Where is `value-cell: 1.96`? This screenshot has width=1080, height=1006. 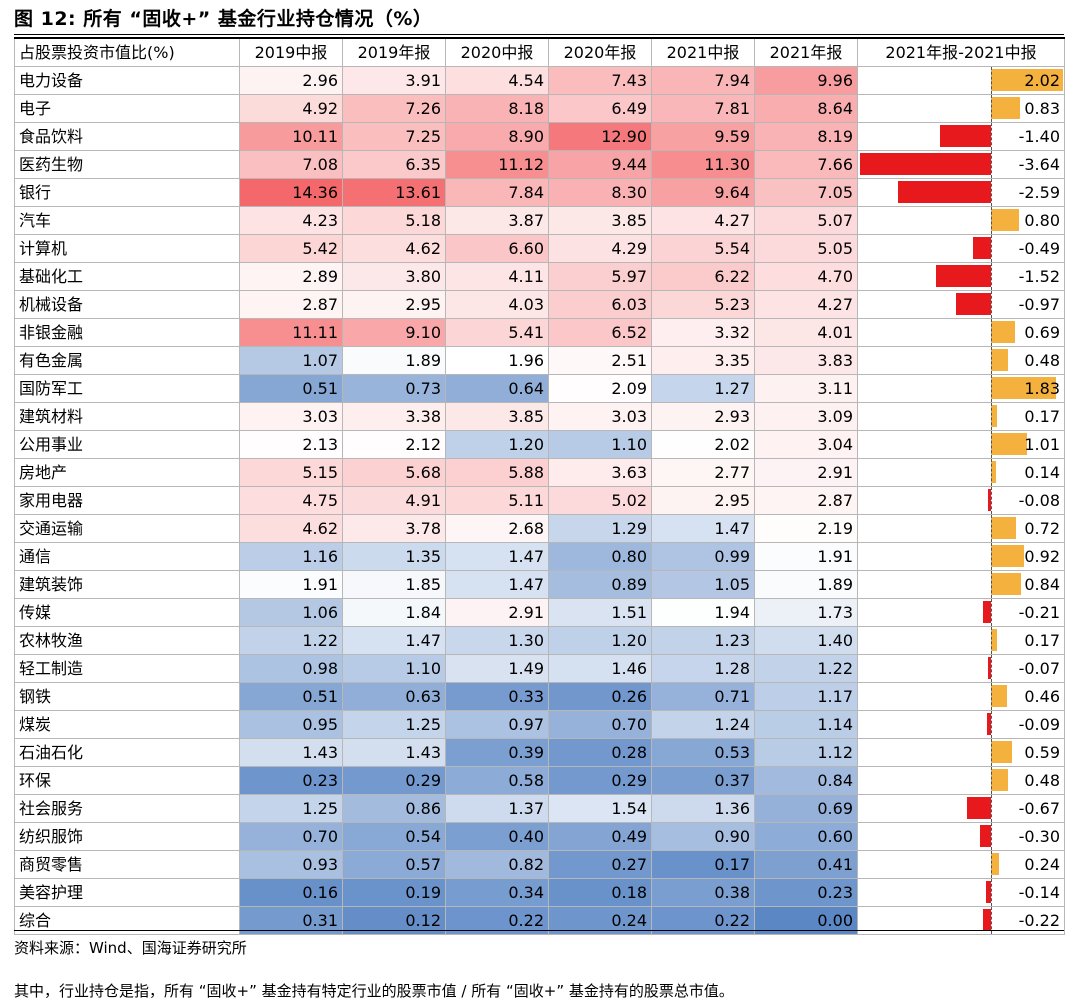
value-cell: 1.96 is located at coordinates (497, 360).